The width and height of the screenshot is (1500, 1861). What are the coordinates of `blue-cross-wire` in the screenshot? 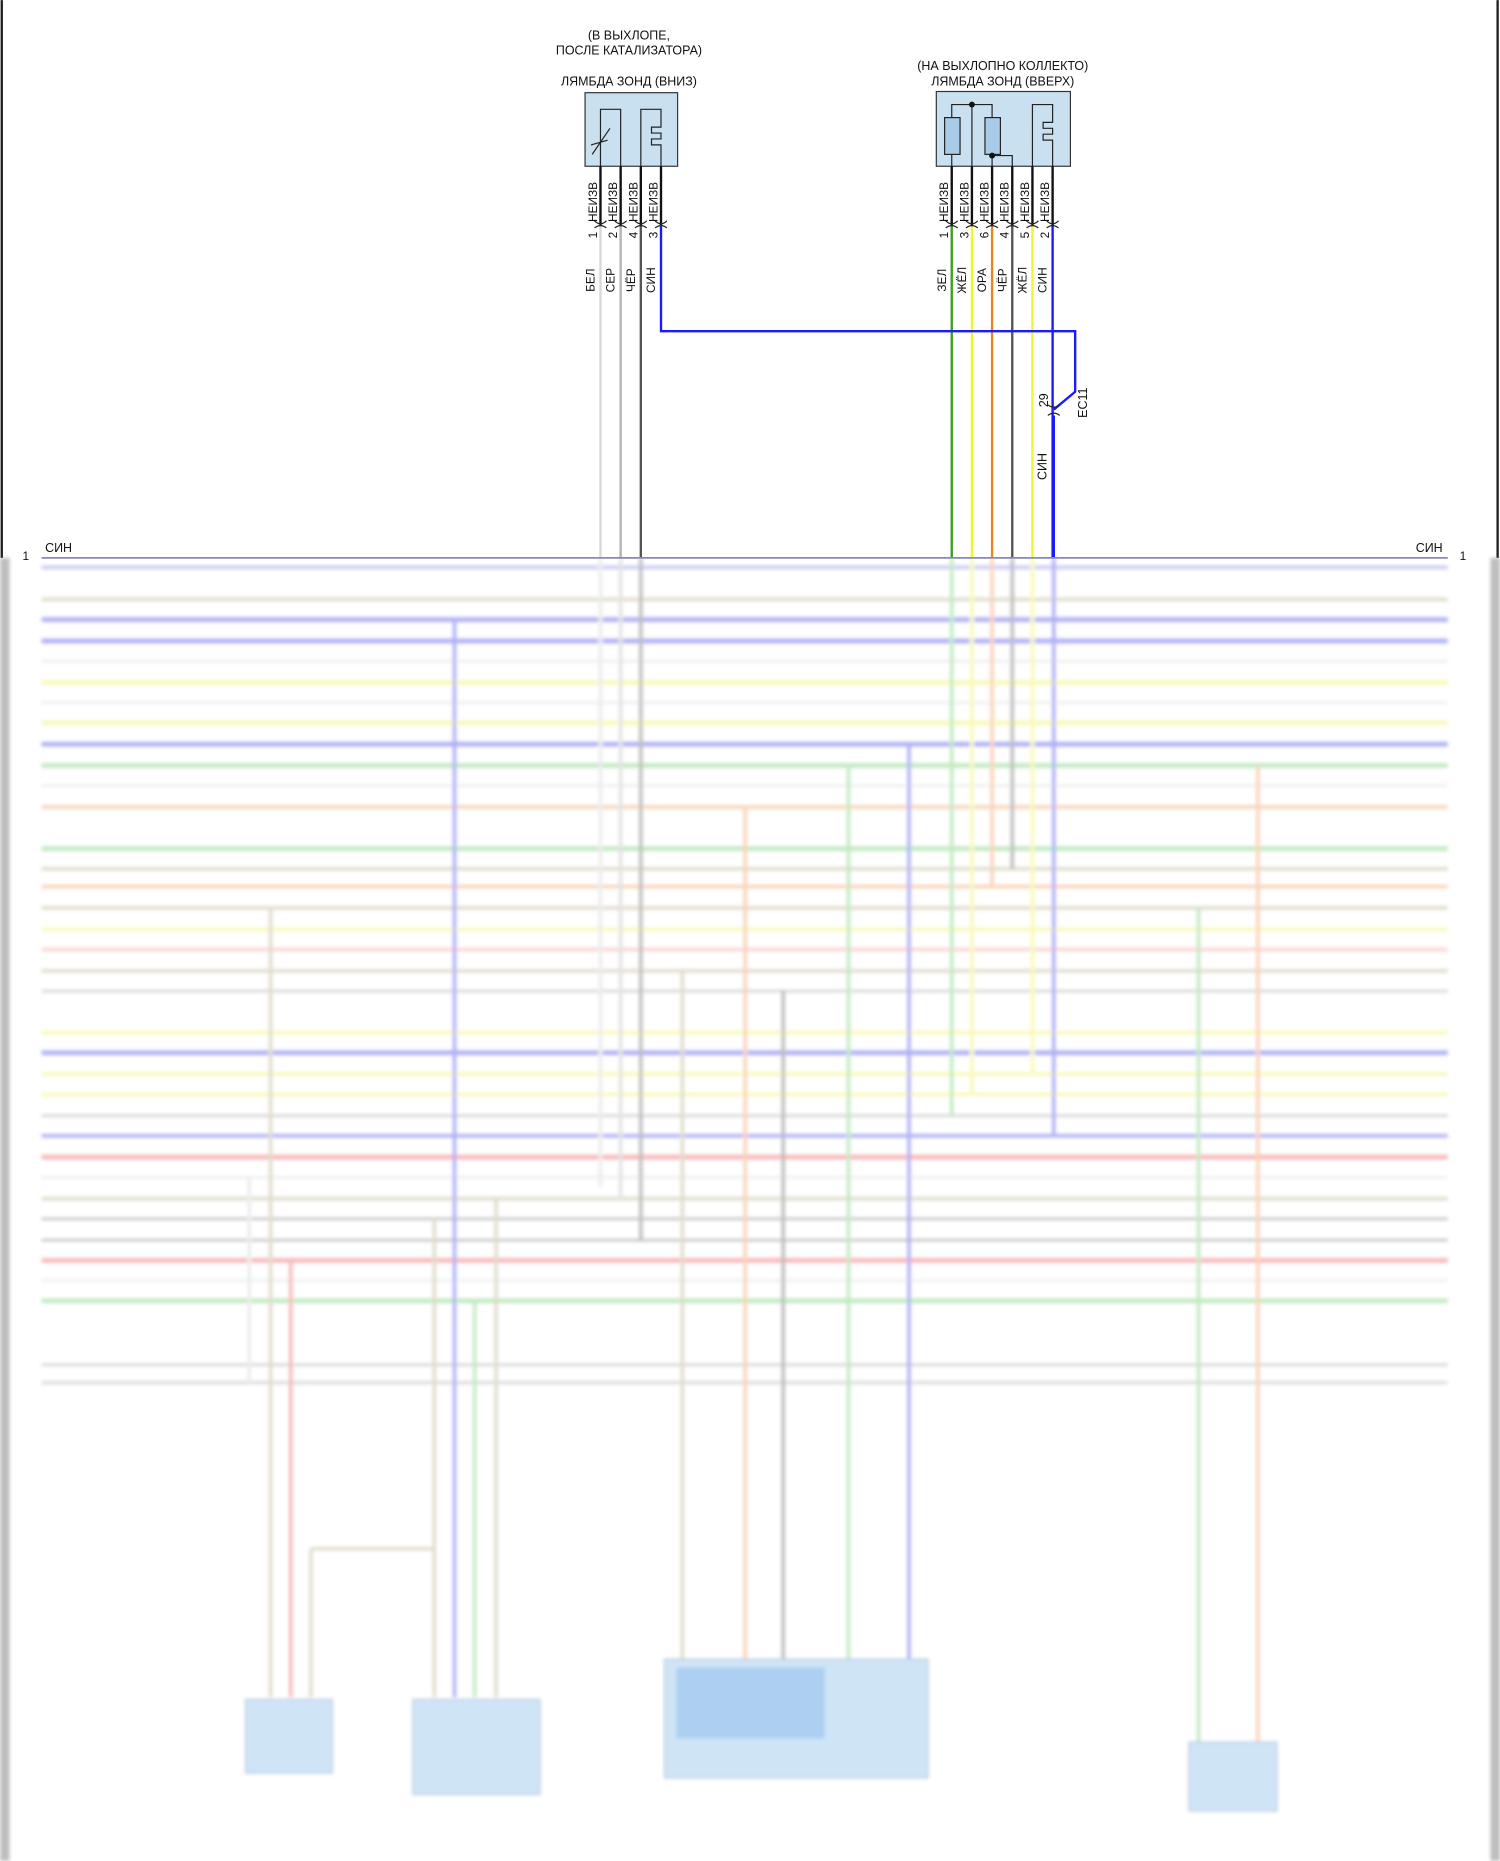 It's located at (868, 318).